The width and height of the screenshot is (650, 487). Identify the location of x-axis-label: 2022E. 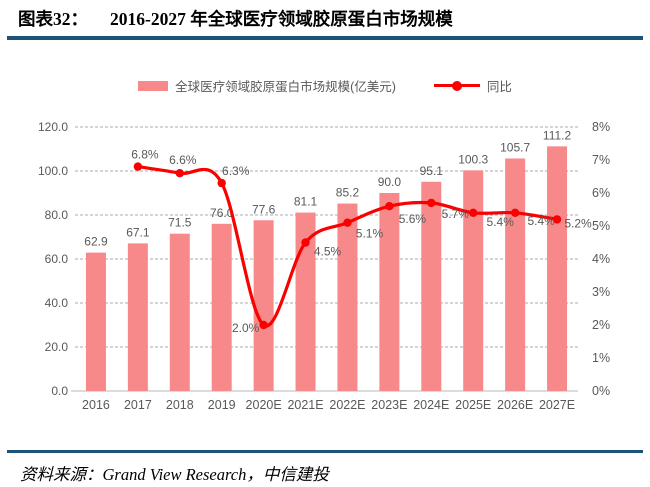
(347, 405).